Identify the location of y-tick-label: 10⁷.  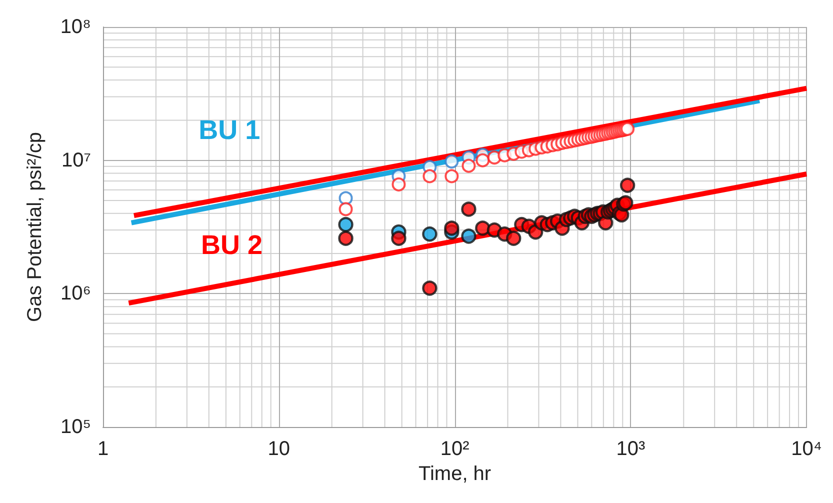
(76, 160).